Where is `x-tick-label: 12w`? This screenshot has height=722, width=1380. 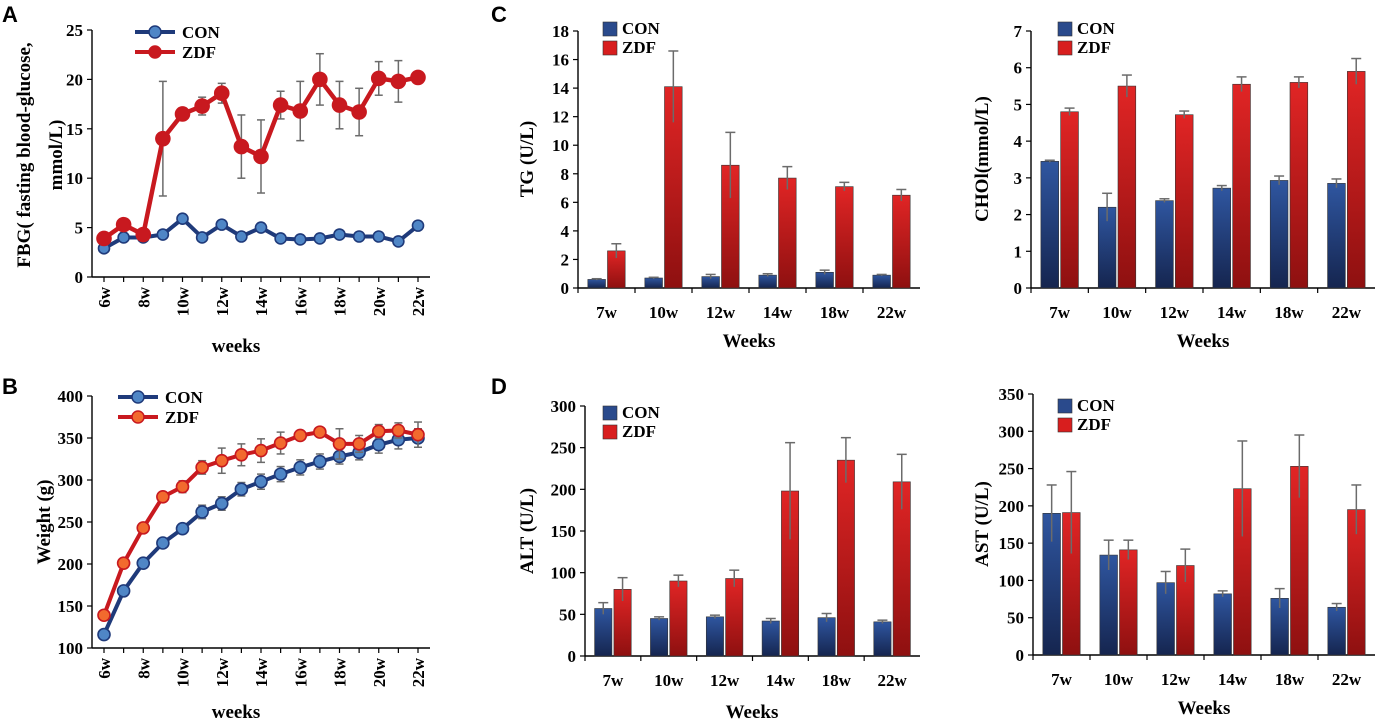
x-tick-label: 12w is located at coordinates (721, 312).